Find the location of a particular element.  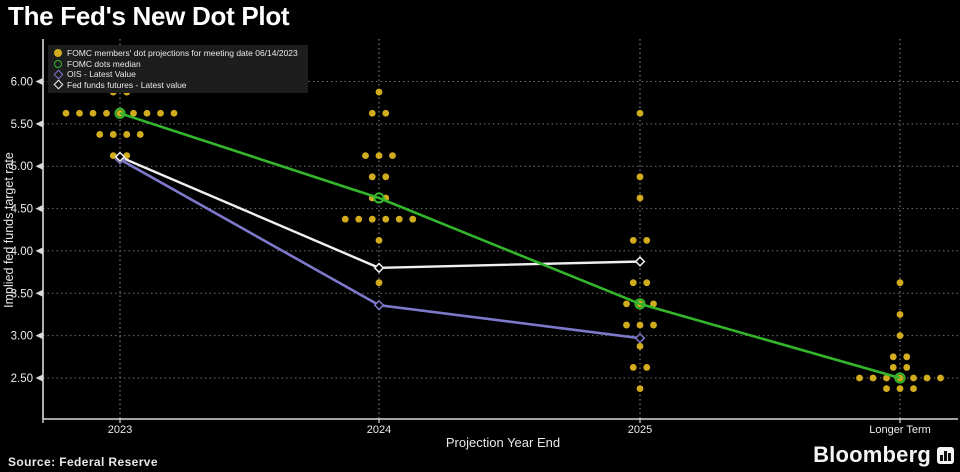

legend-item-futures: Fed funds futures - Latest value is located at coordinates (175, 85).